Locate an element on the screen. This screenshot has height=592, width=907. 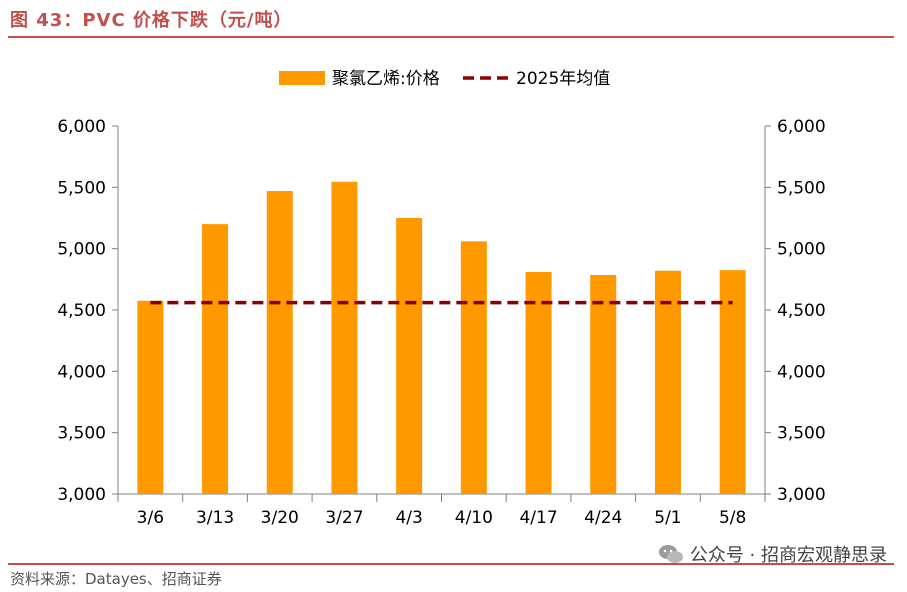
y-tick-label-left: 4,500 is located at coordinates (81, 311).